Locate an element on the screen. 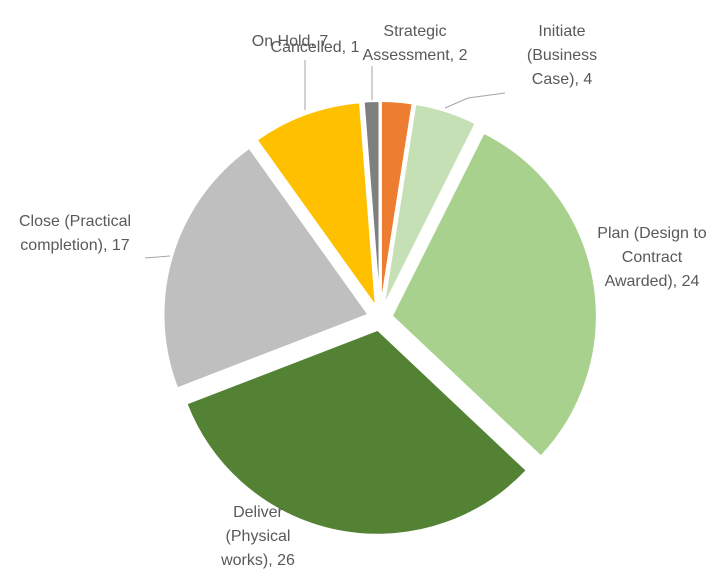  data-label: Deliver (Physical works), 26 is located at coordinates (258, 536).